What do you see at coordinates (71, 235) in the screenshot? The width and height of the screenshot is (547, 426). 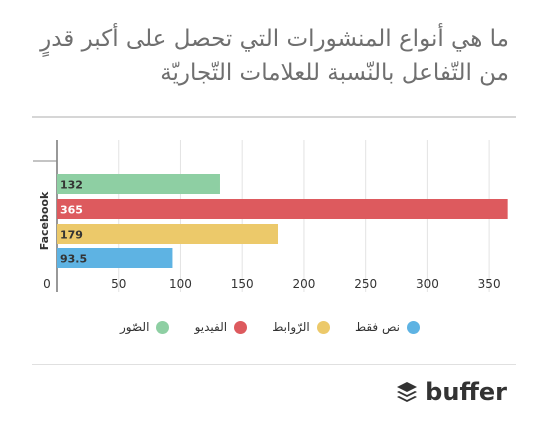 I see `data-label-2: 179` at bounding box center [71, 235].